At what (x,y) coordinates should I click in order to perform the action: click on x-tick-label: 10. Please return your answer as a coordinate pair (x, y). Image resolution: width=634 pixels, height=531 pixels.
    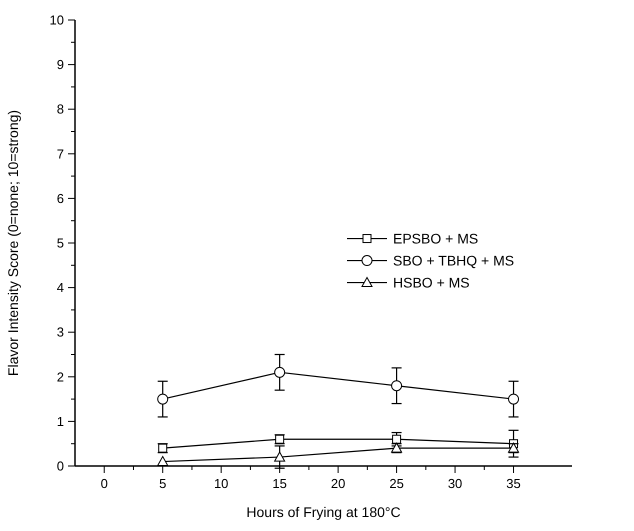
    Looking at the image, I should click on (221, 483).